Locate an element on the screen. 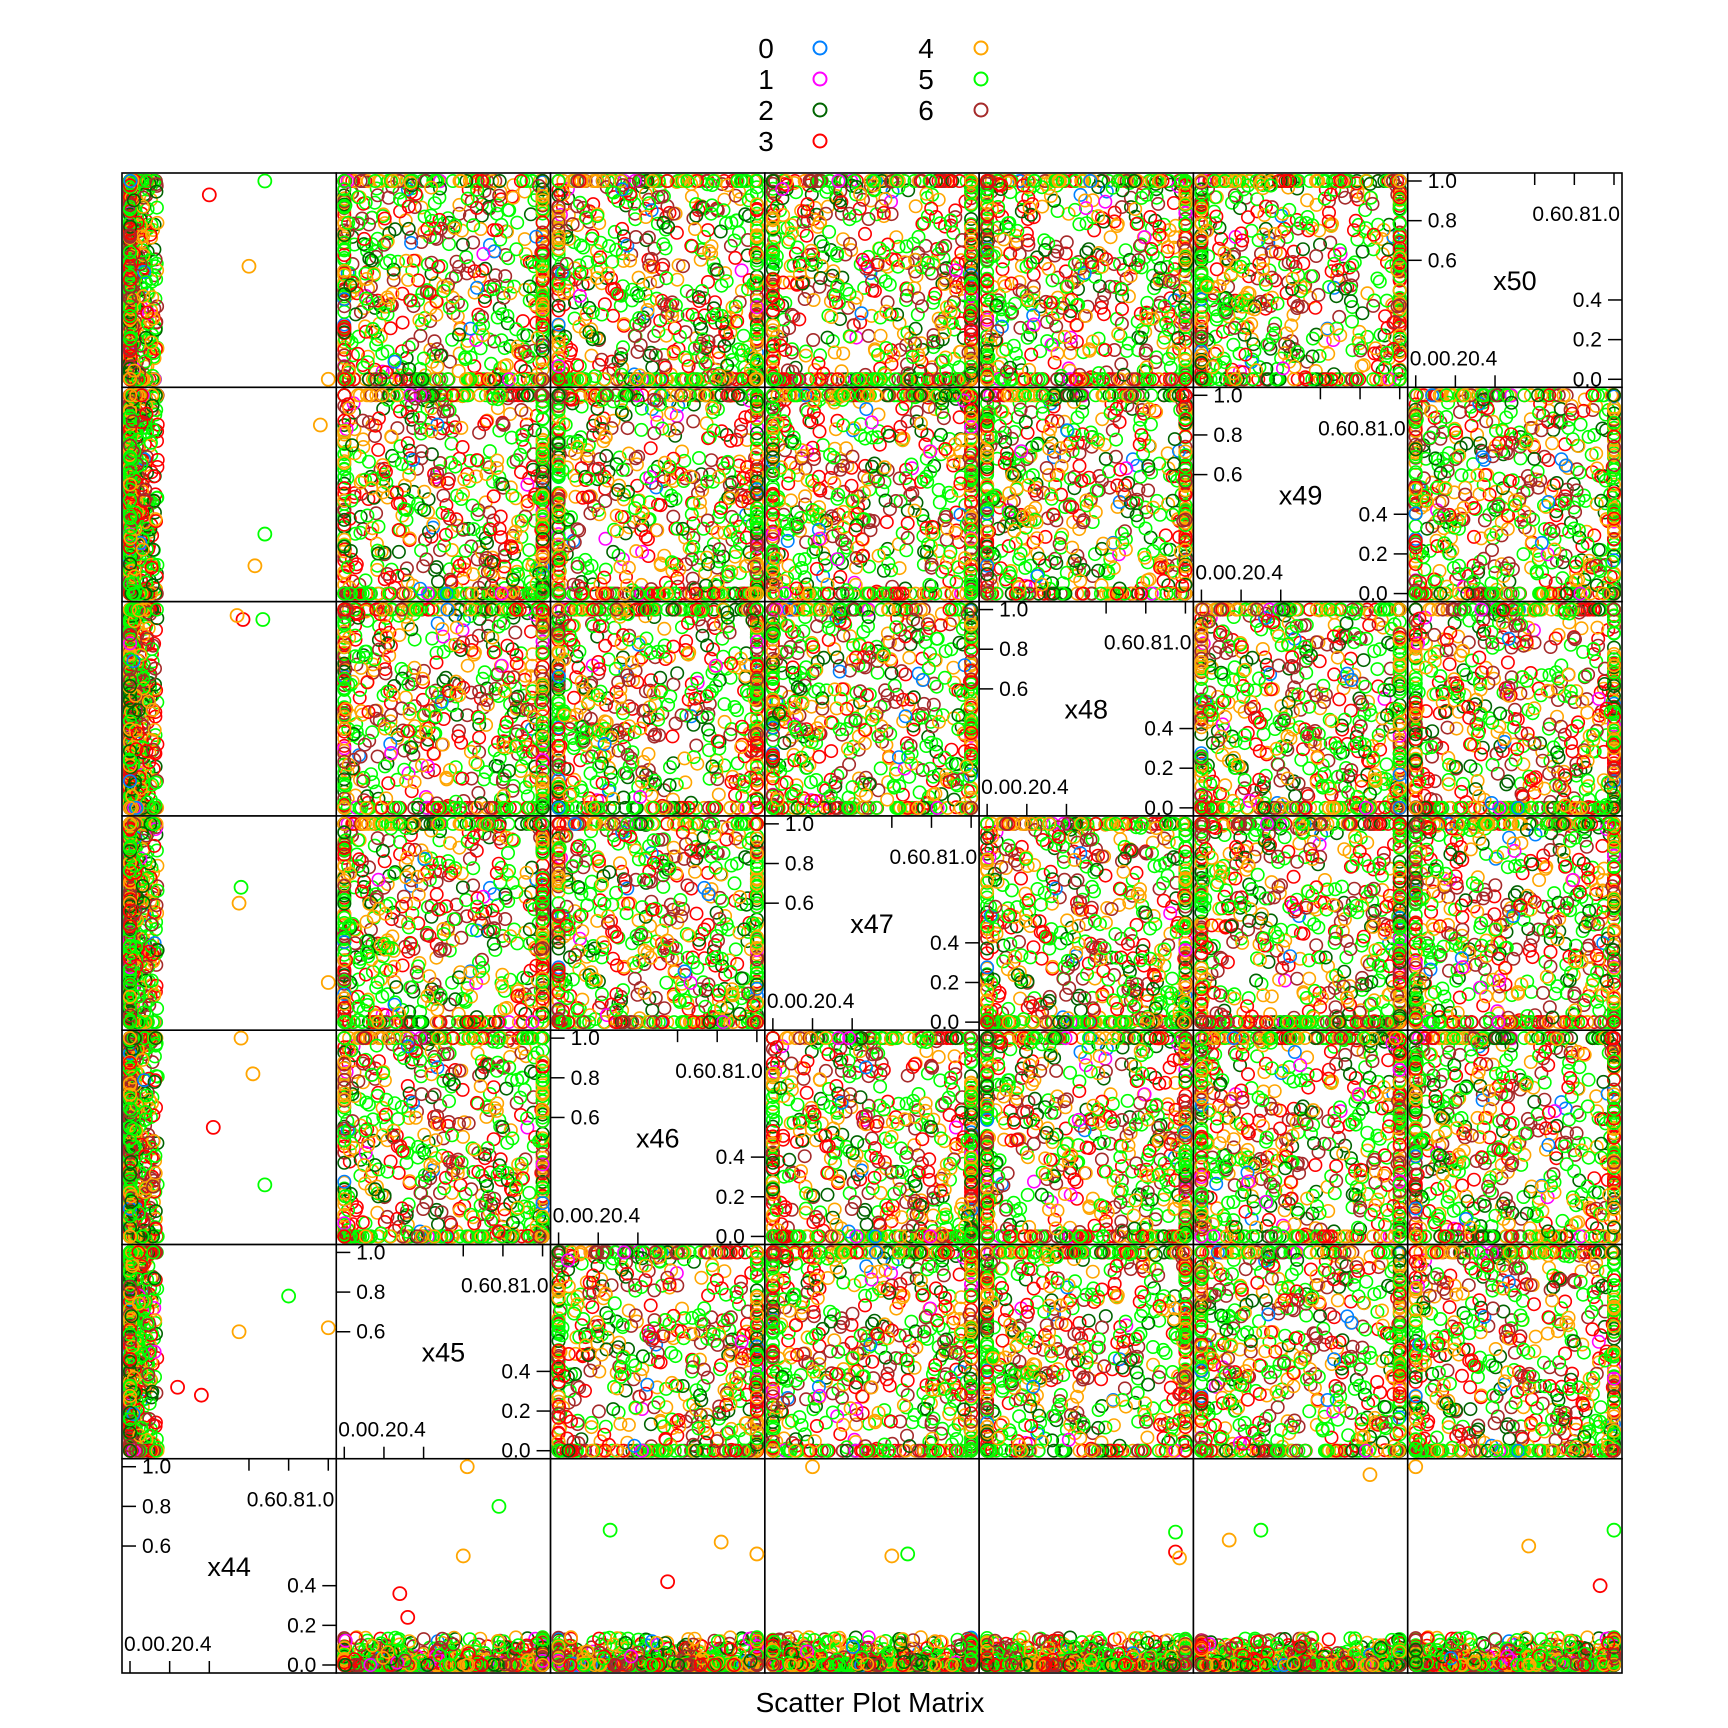 The width and height of the screenshot is (1728, 1728). panel-x44-vs-x47 is located at coordinates (229, 923).